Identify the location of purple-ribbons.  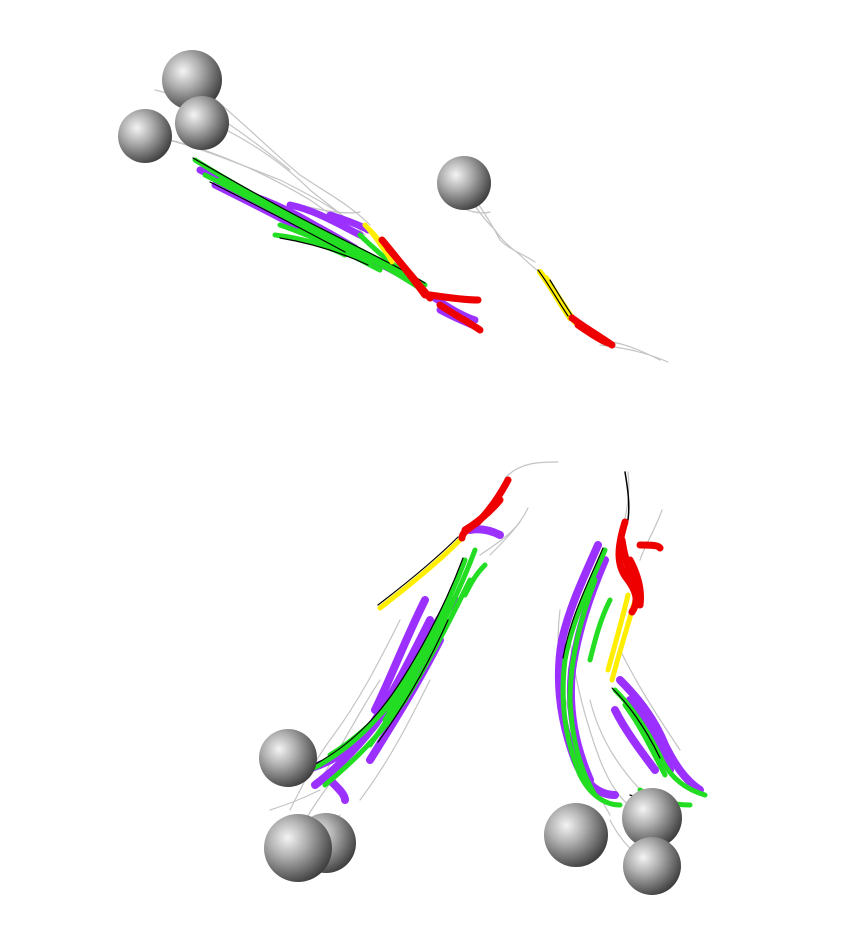
(402, 664).